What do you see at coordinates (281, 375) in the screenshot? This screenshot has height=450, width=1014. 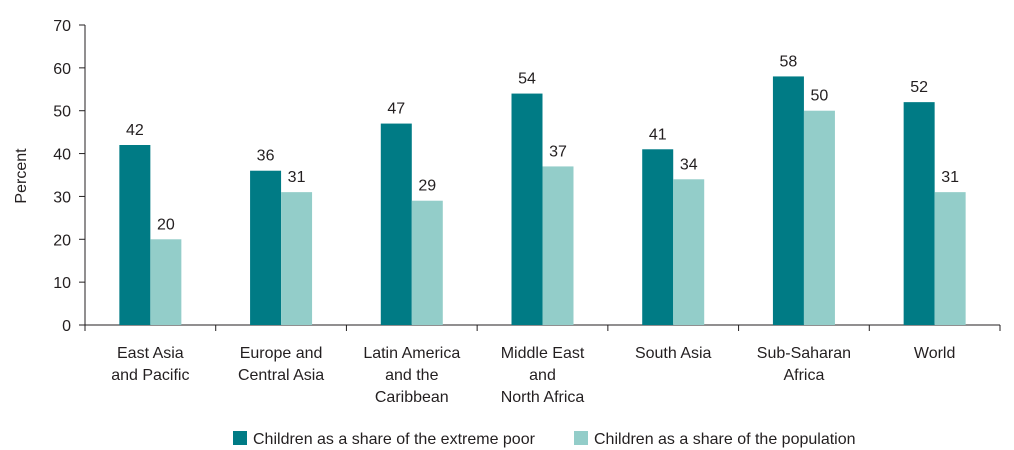 I see `x-tick-label: Central Asia` at bounding box center [281, 375].